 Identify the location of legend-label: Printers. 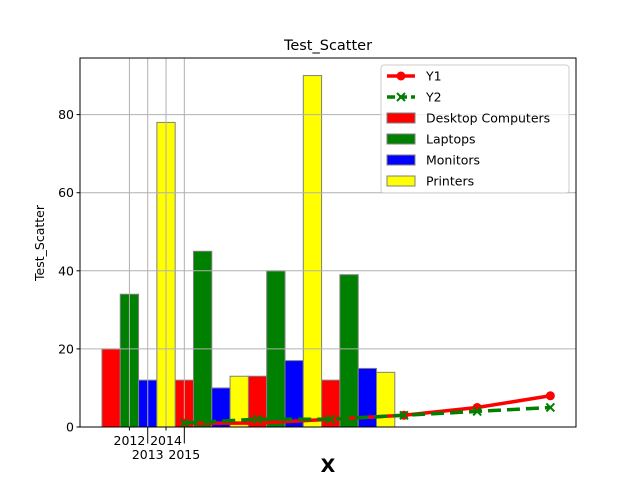
(450, 181).